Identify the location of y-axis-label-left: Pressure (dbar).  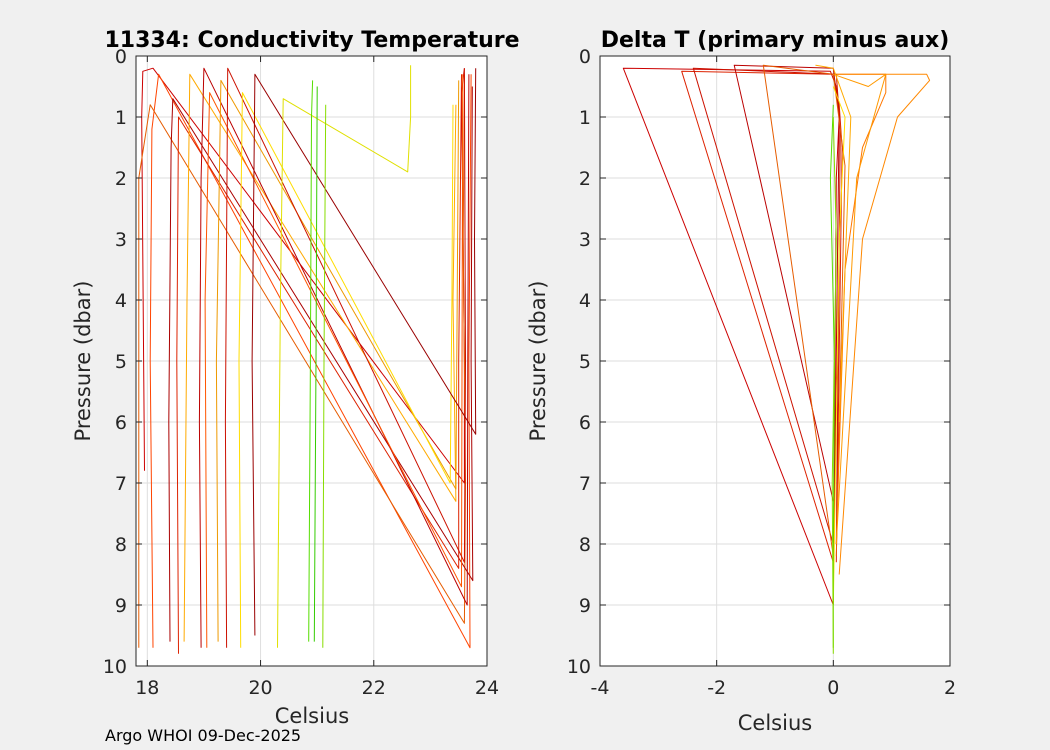
(83, 361).